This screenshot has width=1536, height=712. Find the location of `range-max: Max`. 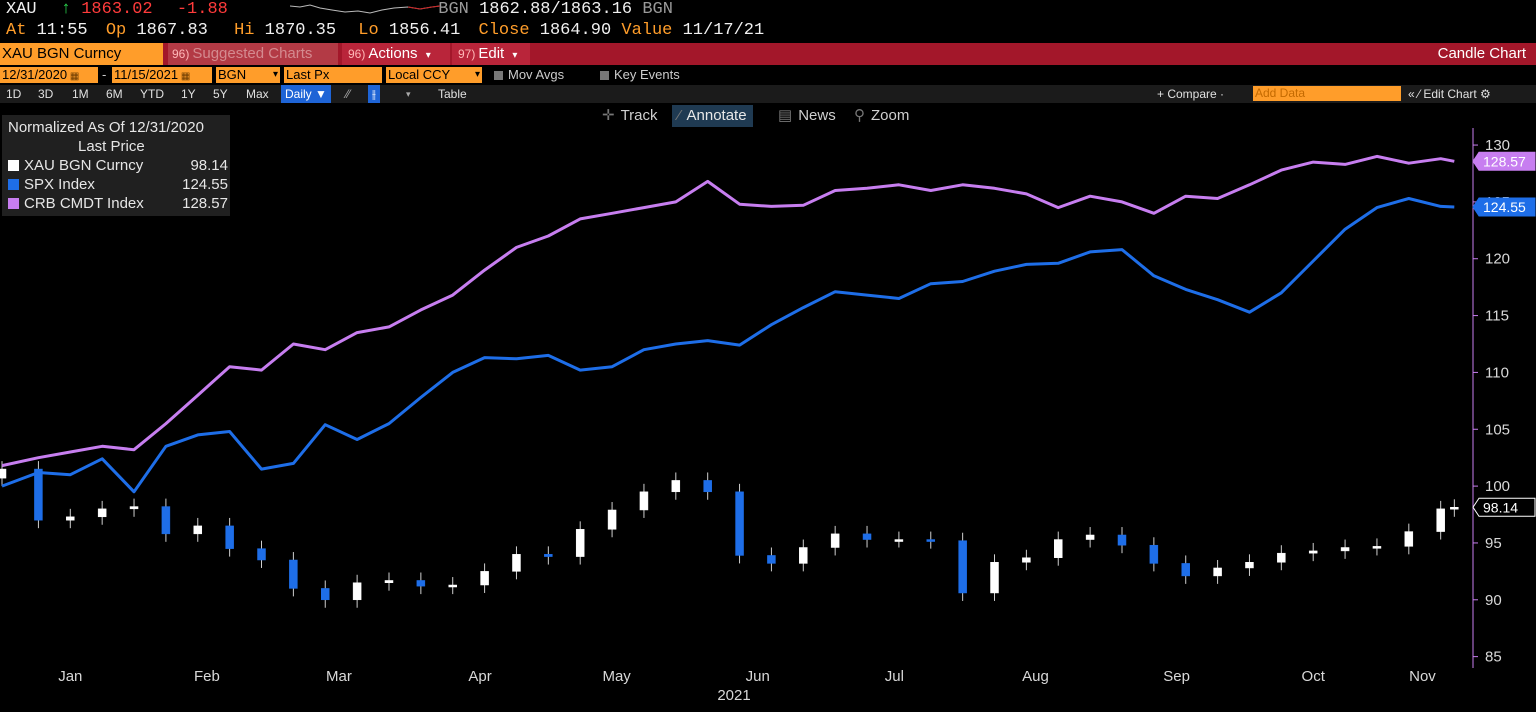

range-max: Max is located at coordinates (257, 94).